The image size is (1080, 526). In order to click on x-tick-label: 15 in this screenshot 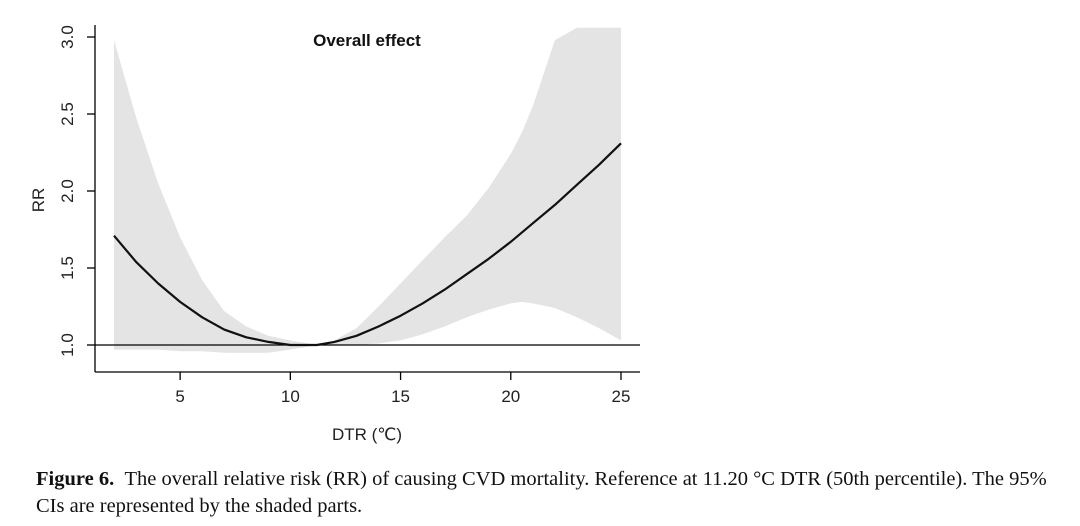, I will do `click(400, 396)`.